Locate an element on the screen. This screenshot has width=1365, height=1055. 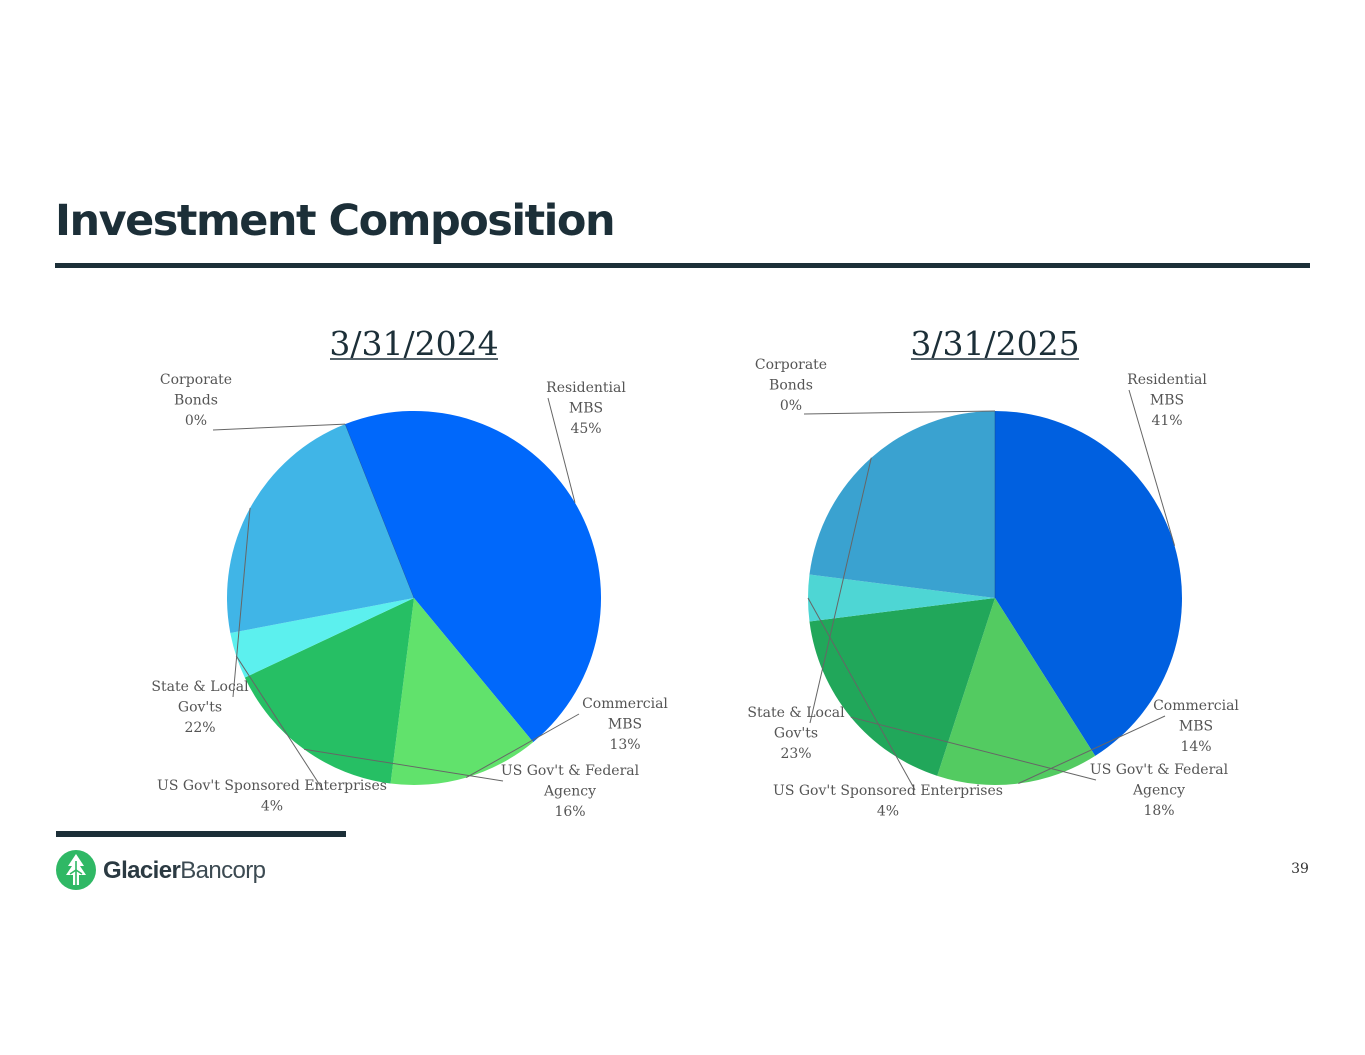
logo-wordmark: GlacierBancorp is located at coordinates (184, 871).